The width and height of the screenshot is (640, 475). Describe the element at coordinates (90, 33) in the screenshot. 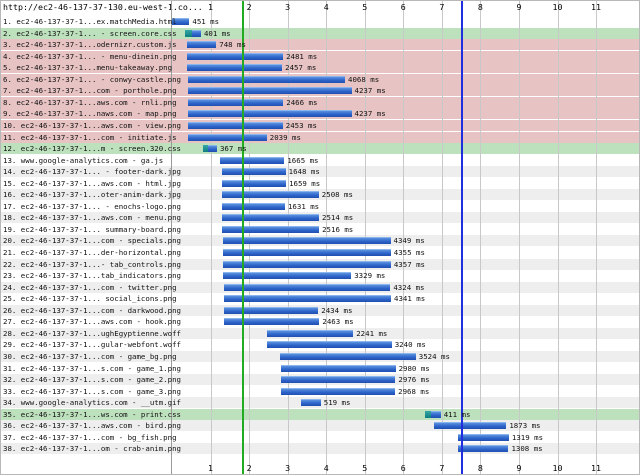

I see `request-label: 2. ec2-46-137-37-1... - screen.core.css` at that location.